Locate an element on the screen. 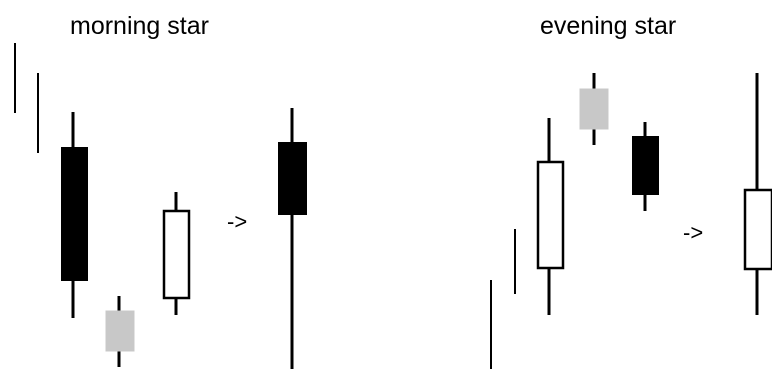 This screenshot has width=772, height=369. evening-result-candle is located at coordinates (757, 194).